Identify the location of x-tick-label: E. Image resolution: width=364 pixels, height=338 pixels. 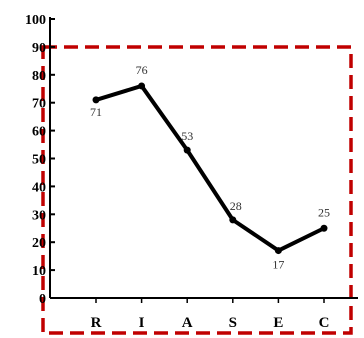
(278, 323).